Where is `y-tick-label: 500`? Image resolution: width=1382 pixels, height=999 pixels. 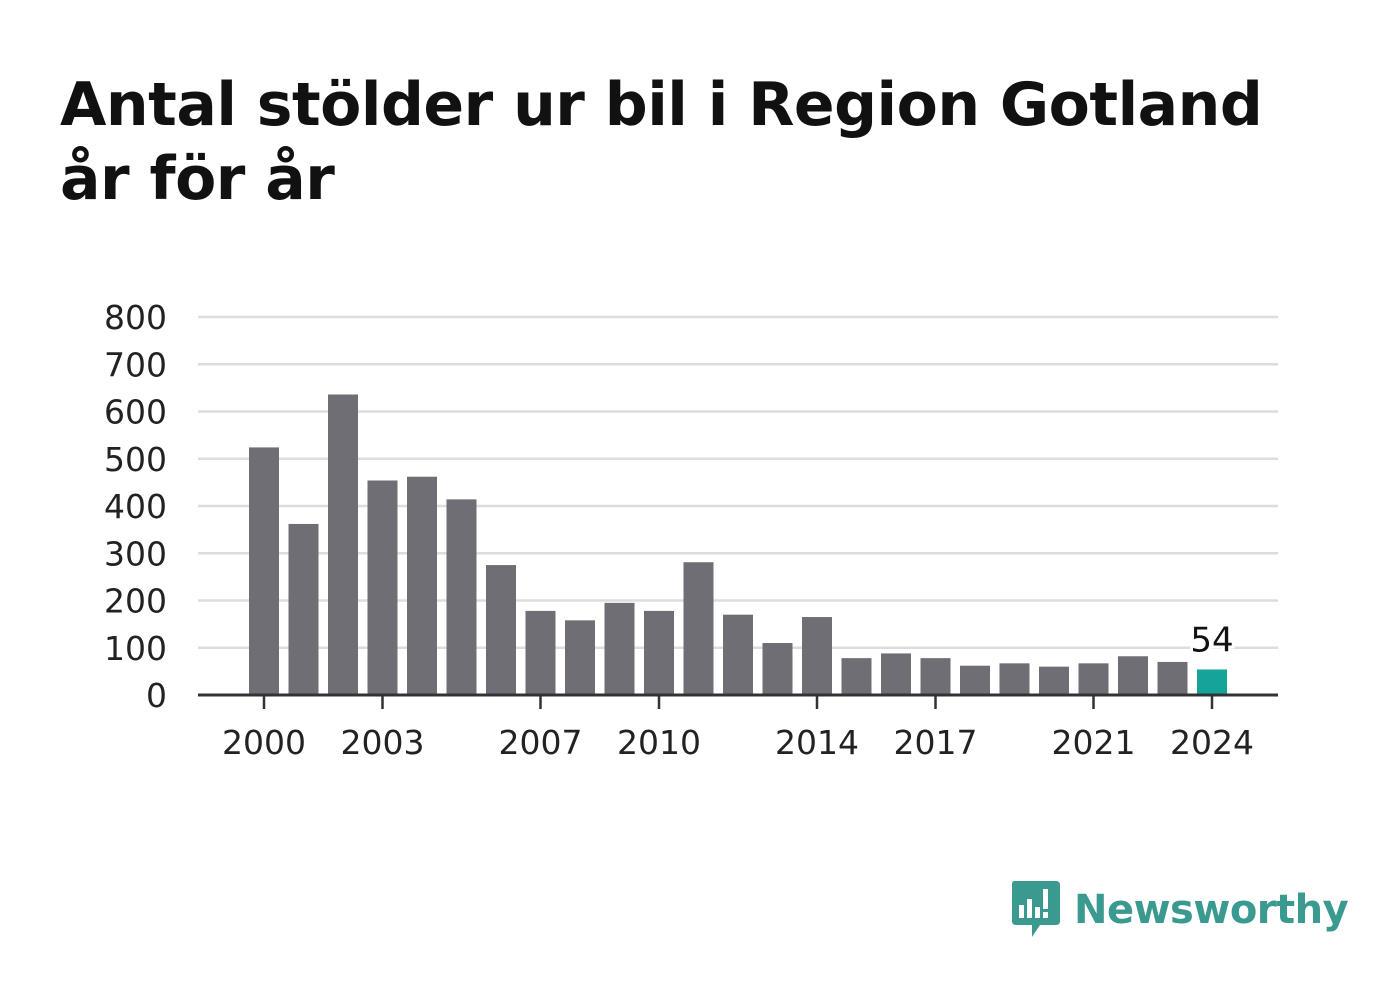
y-tick-label: 500 is located at coordinates (135, 459).